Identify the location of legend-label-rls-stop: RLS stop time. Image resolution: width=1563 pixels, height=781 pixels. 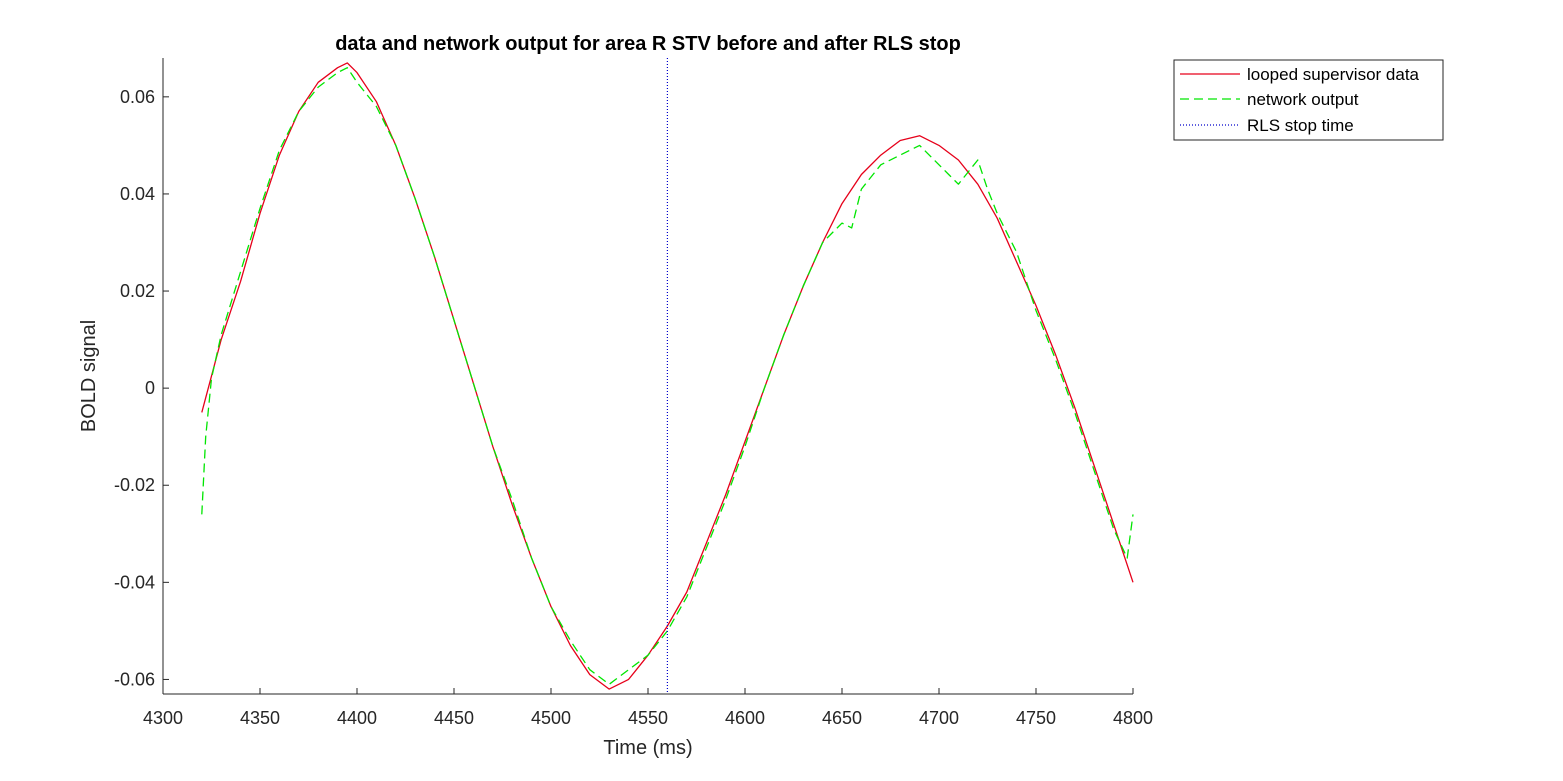
(1300, 125).